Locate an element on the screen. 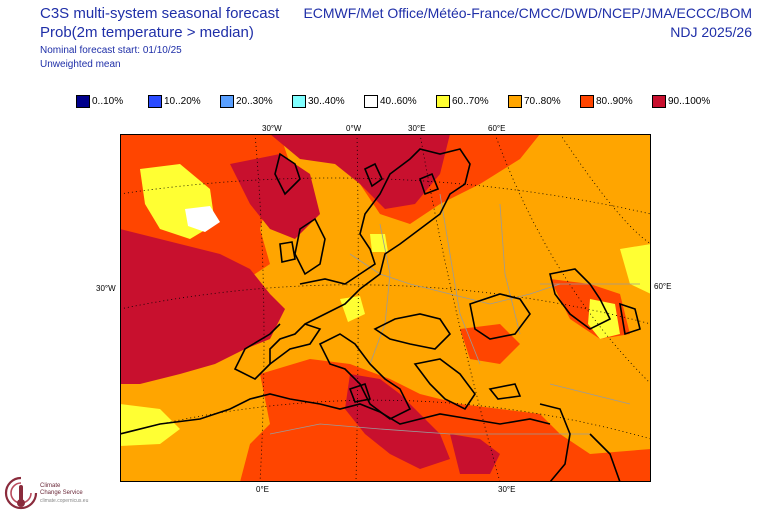 This screenshot has height=521, width=760. legend-label: 0..10% is located at coordinates (108, 101).